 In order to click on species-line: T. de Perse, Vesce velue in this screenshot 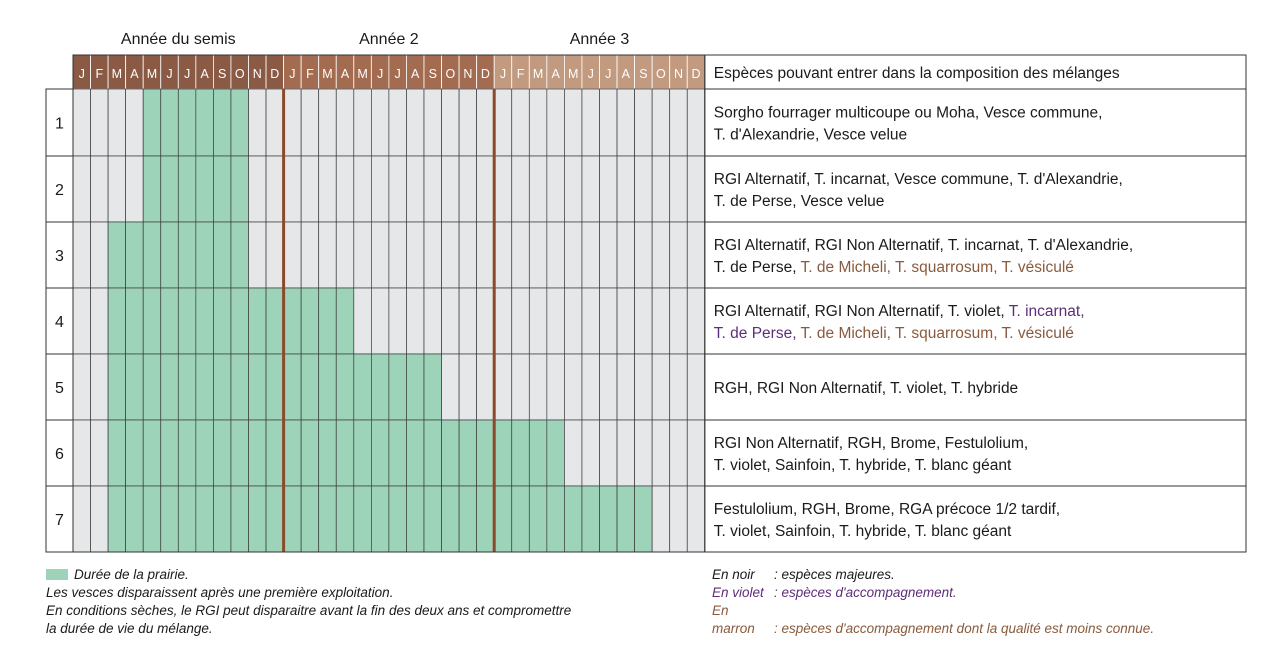, I will do `click(799, 201)`.